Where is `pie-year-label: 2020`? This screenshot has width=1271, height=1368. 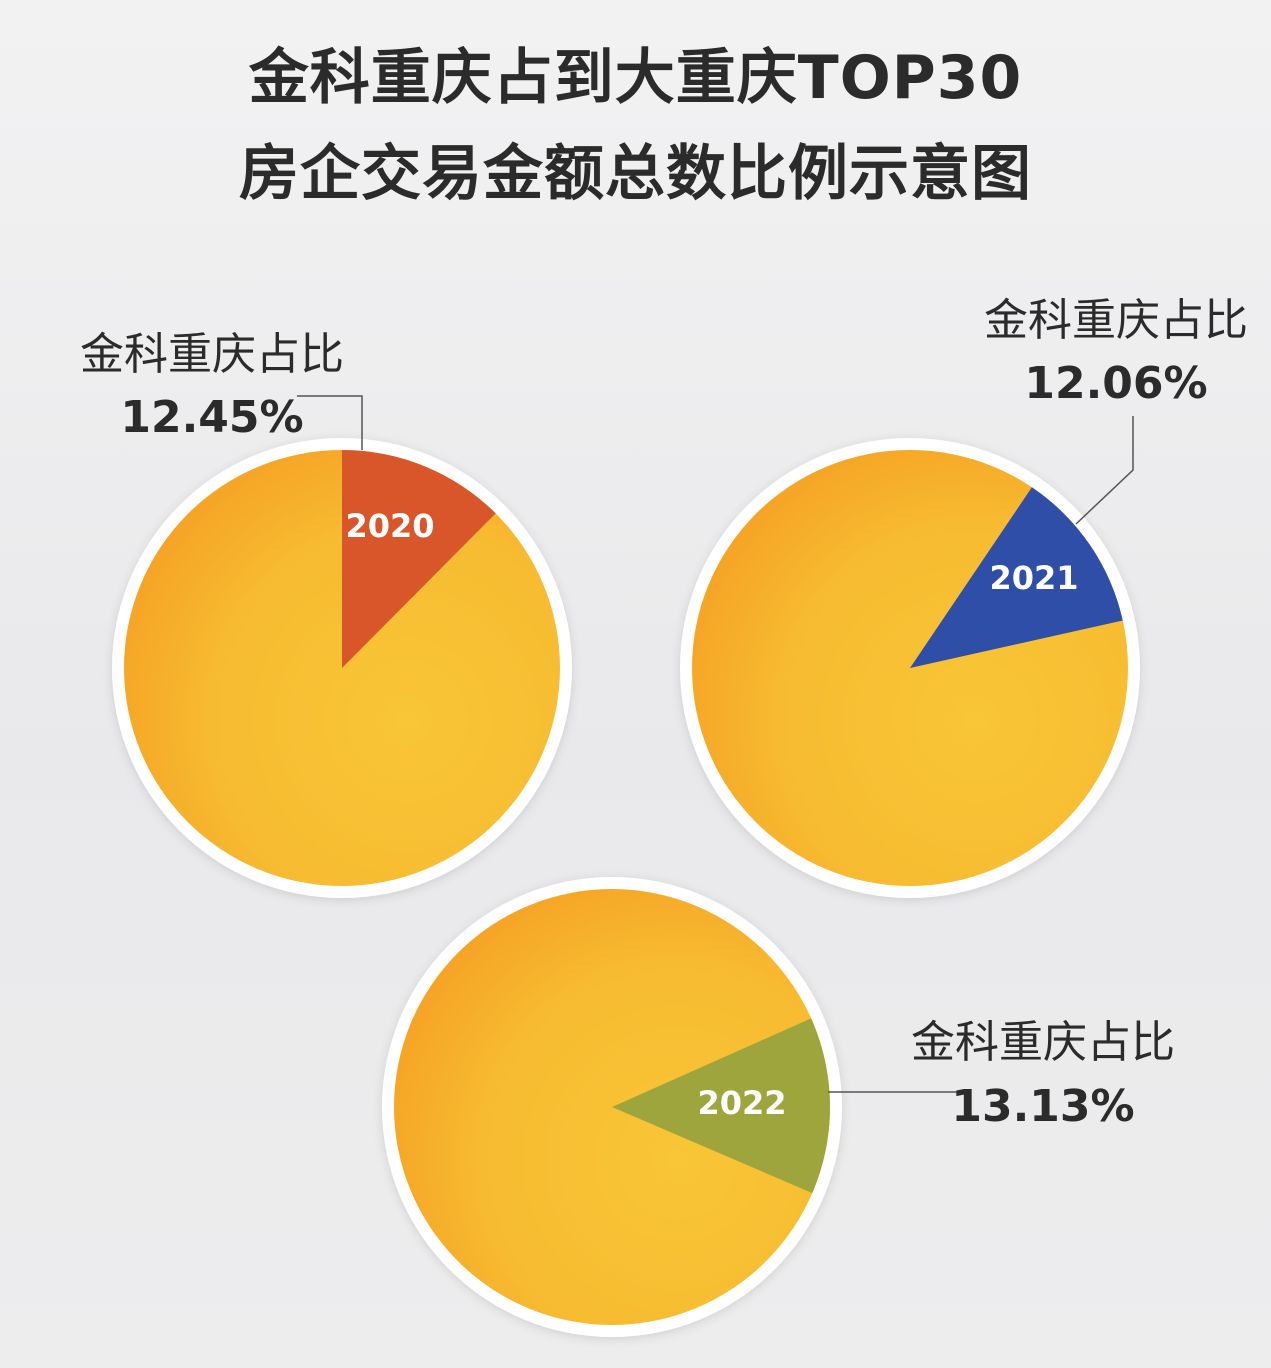 pie-year-label: 2020 is located at coordinates (389, 526).